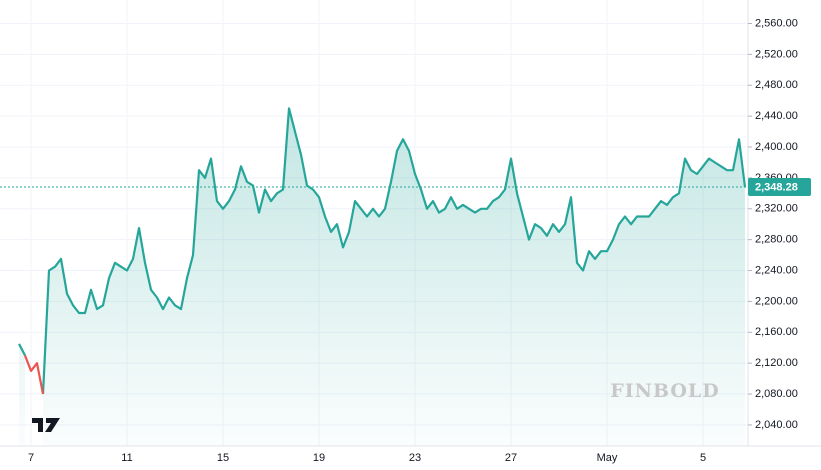  Describe the element at coordinates (703, 458) in the screenshot. I see `x-tick-label: 5` at that location.